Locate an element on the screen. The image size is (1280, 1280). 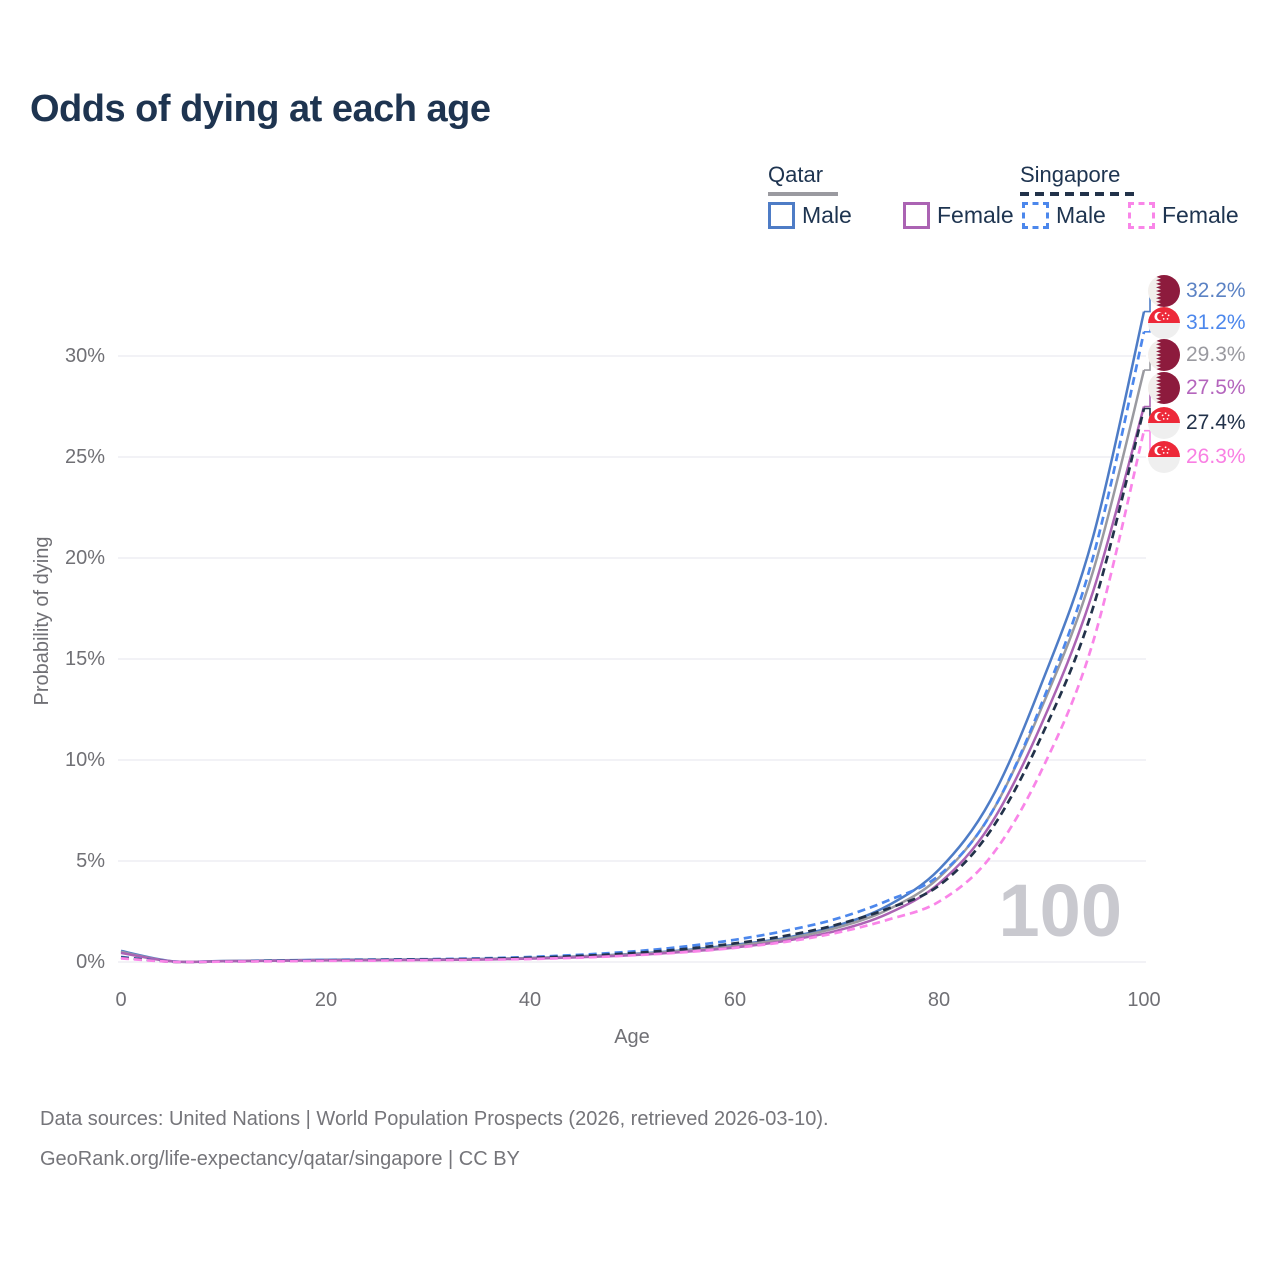
singapore-male-swatch-icon is located at coordinates (1035, 215).